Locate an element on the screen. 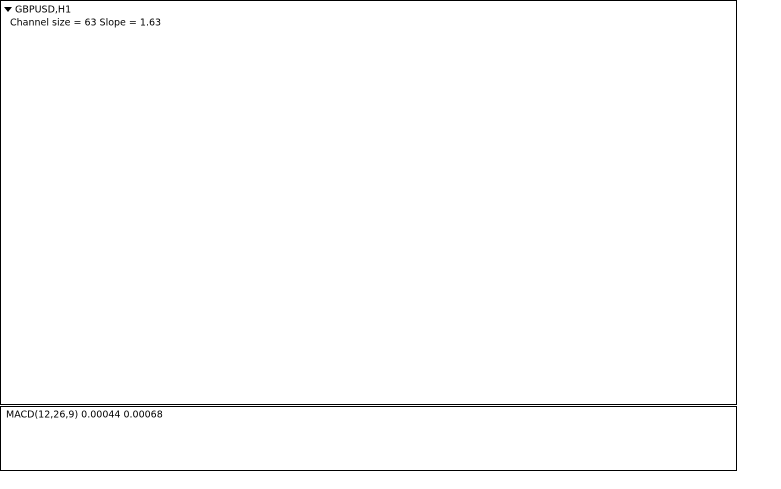 The width and height of the screenshot is (781, 489). chart-title: GBPUSD,H1 is located at coordinates (43, 10).